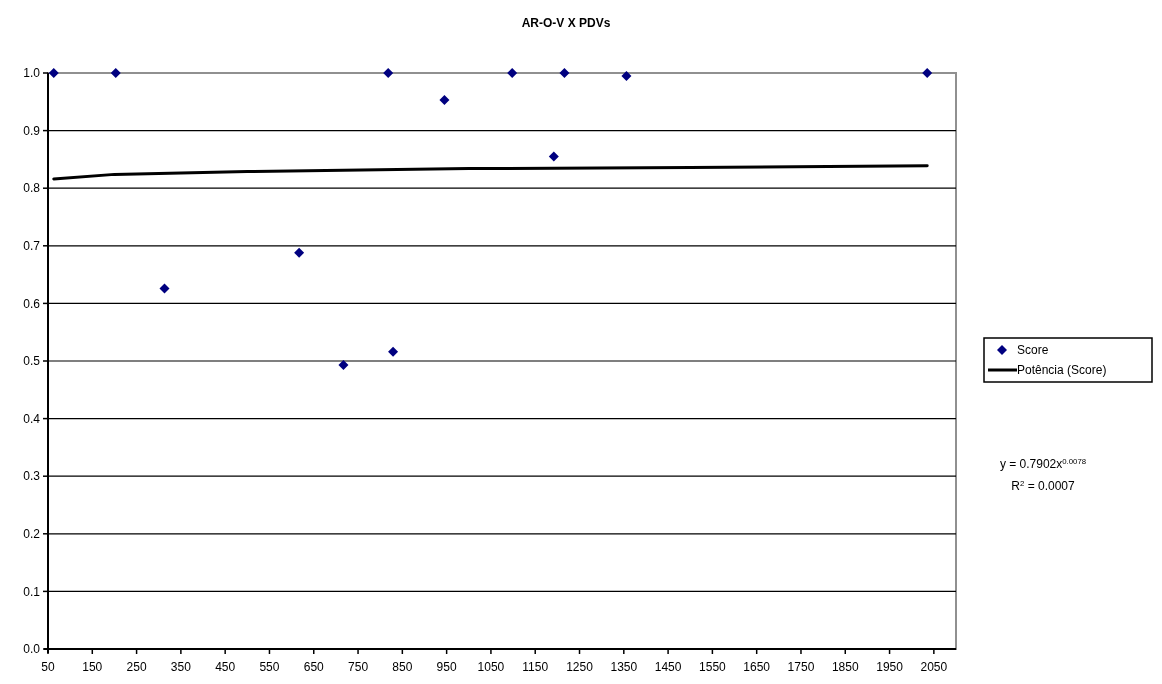  What do you see at coordinates (890, 667) in the screenshot?
I see `x-tick-label: 1950` at bounding box center [890, 667].